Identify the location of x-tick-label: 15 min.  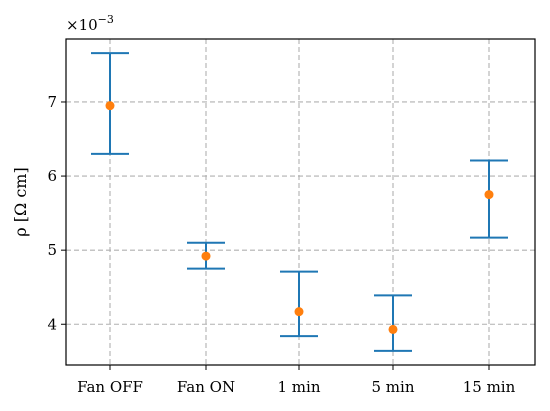
(489, 387).